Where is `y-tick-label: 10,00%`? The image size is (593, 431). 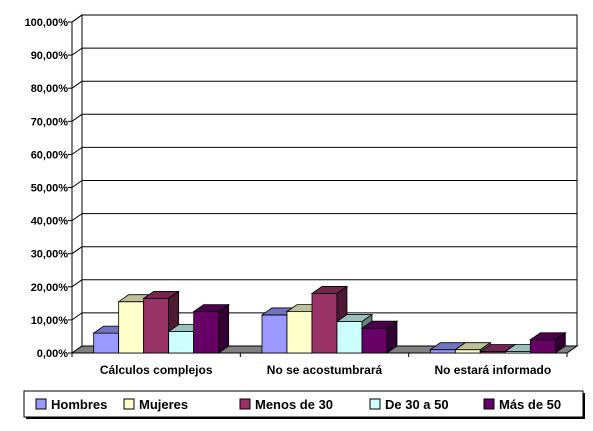 y-tick-label: 10,00% is located at coordinates (50, 321).